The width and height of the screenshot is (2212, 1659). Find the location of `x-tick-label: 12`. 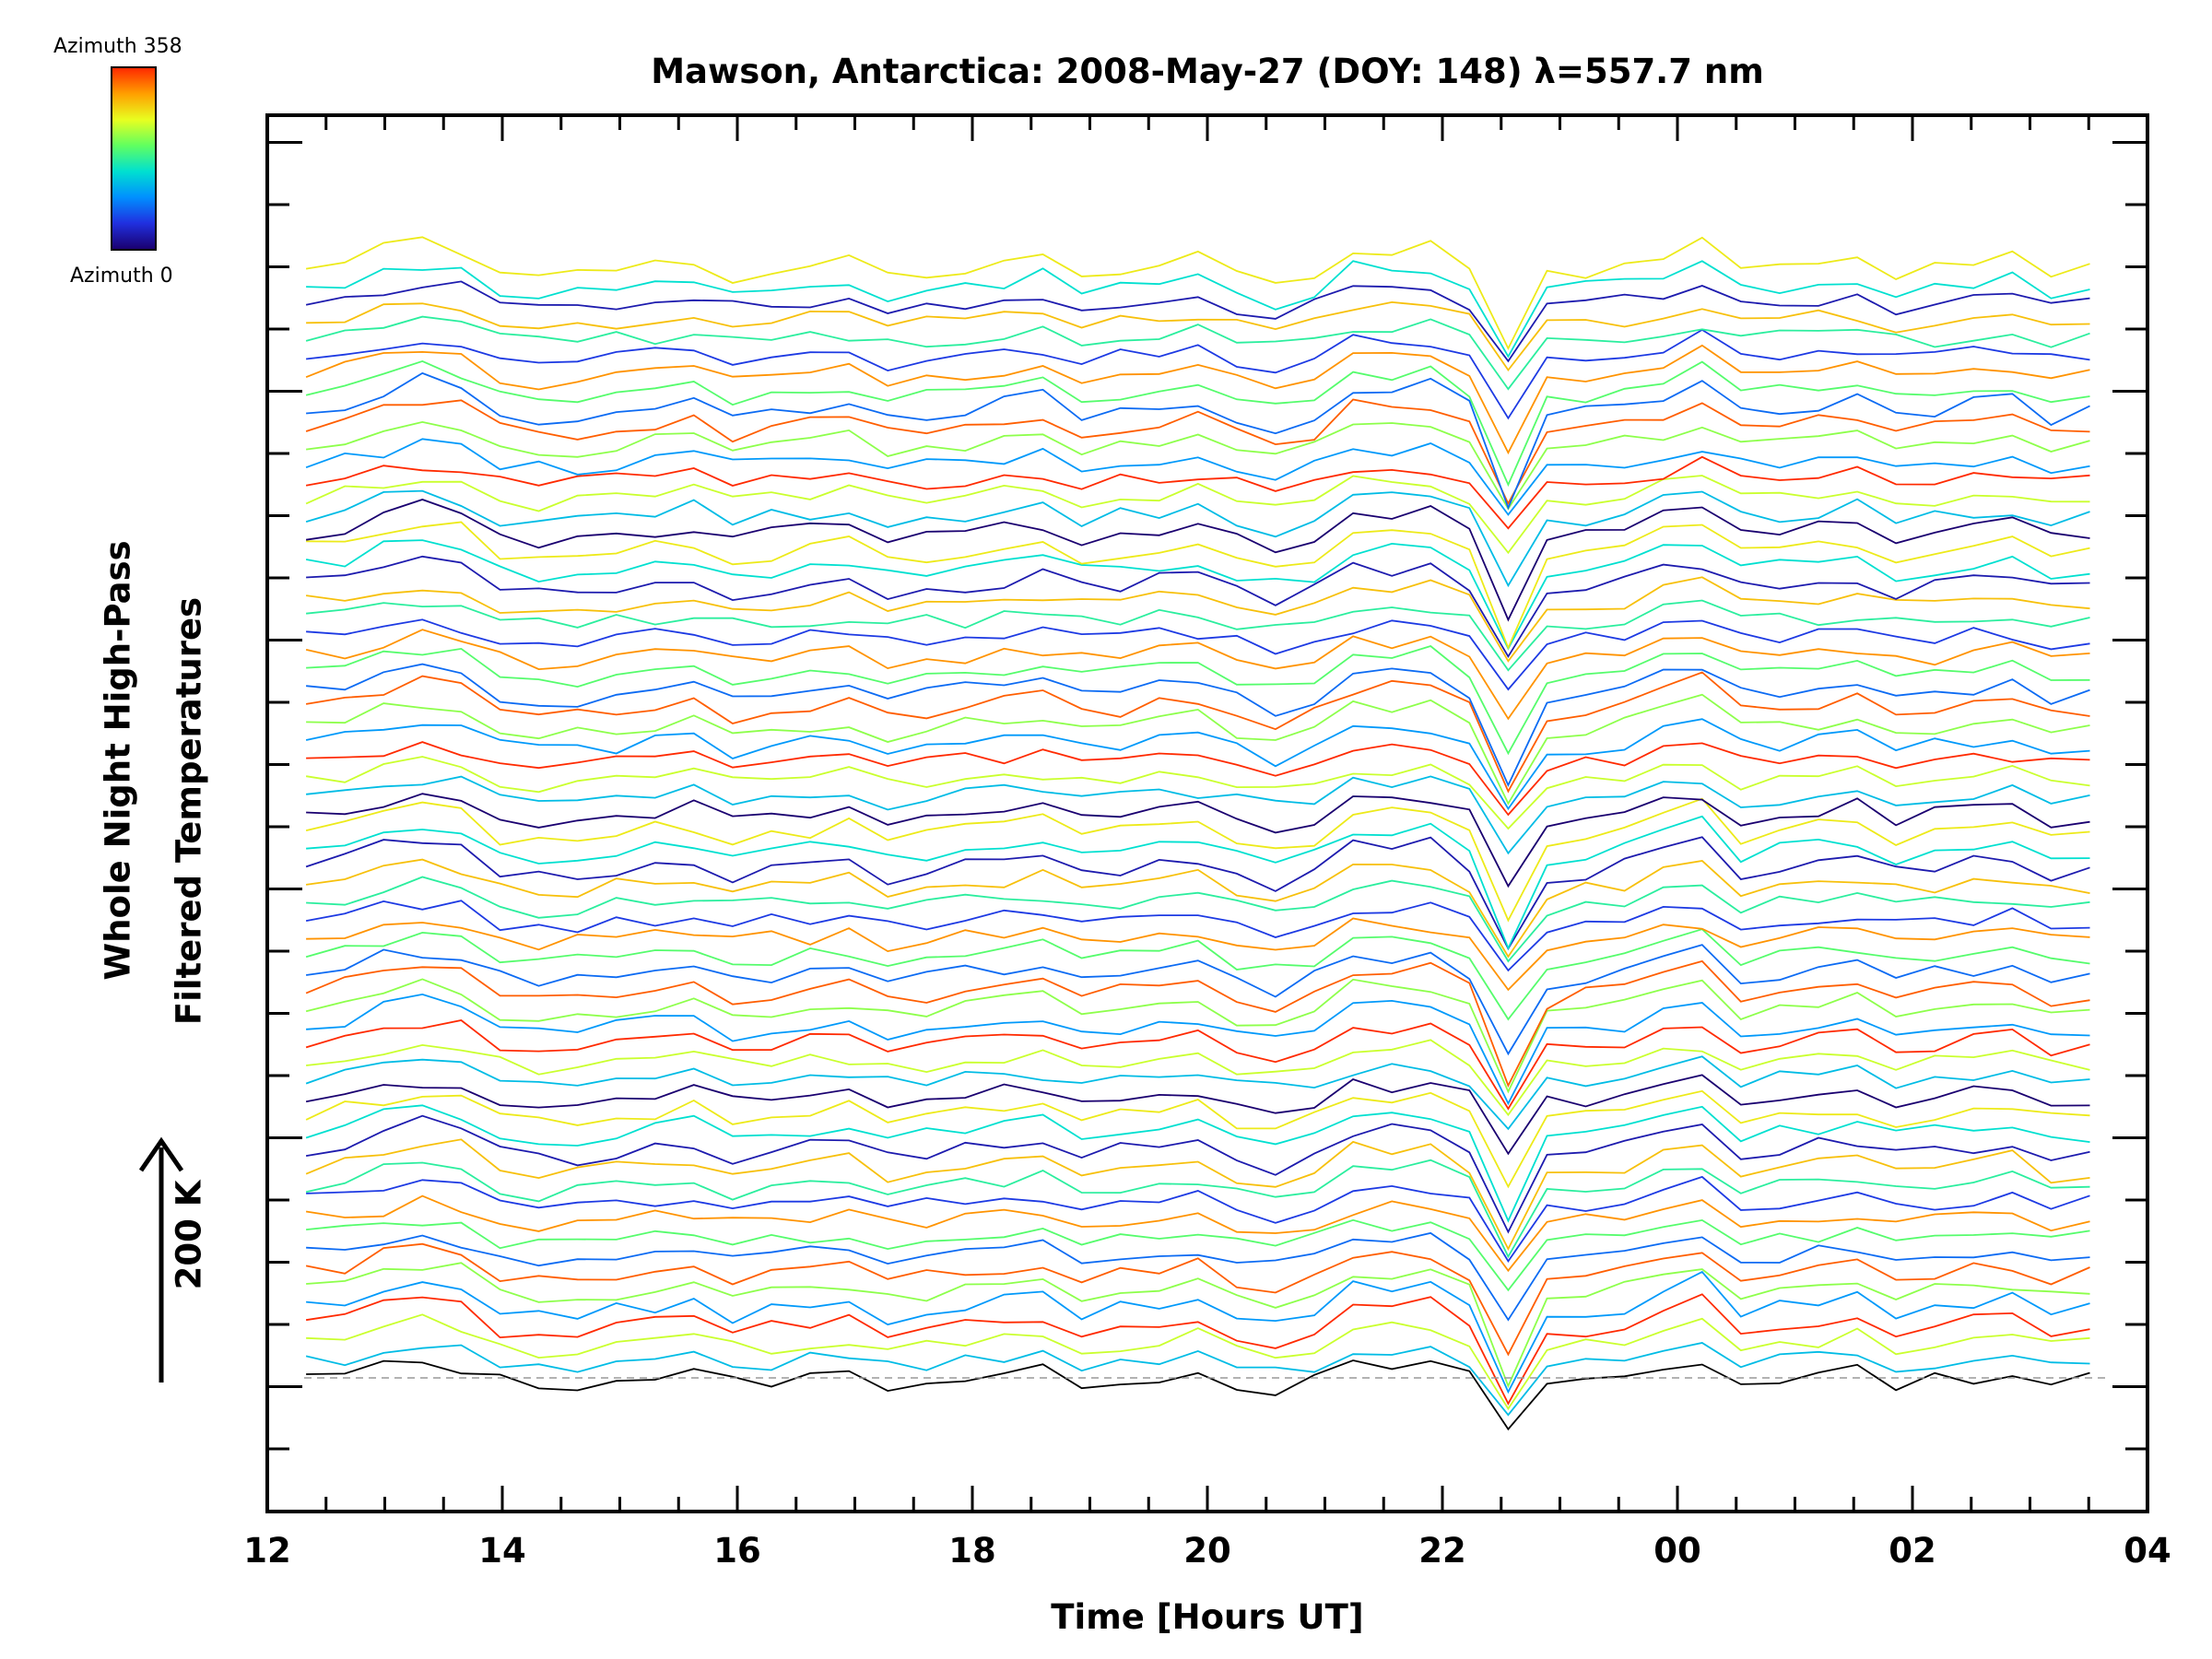

x-tick-label: 12 is located at coordinates (267, 1551).